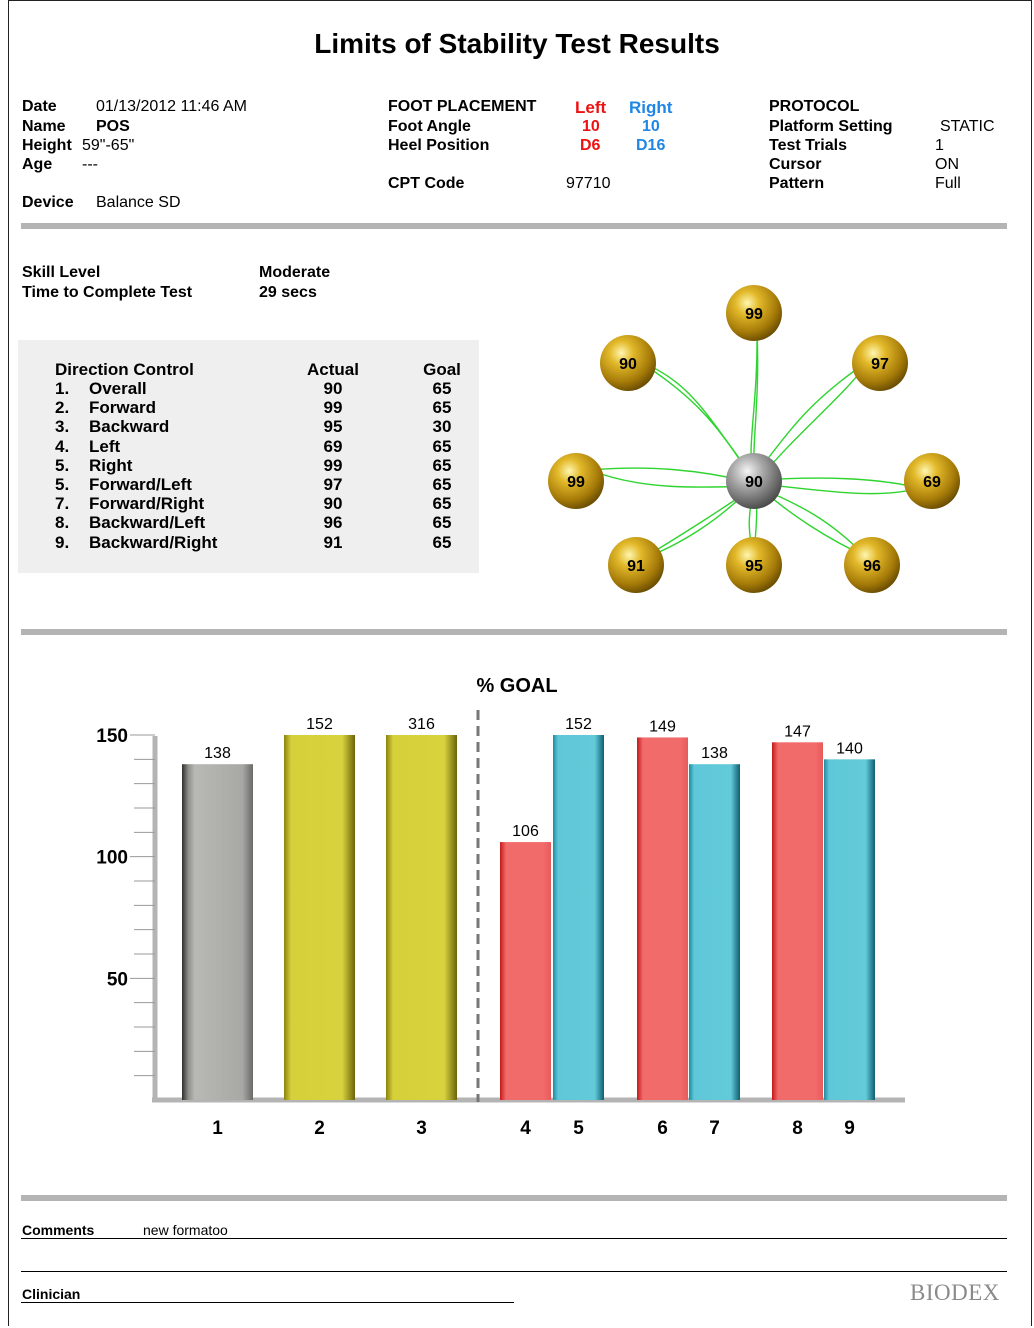 This screenshot has height=1328, width=1034. Describe the element at coordinates (62, 427) in the screenshot. I see `row-number: 3.` at that location.